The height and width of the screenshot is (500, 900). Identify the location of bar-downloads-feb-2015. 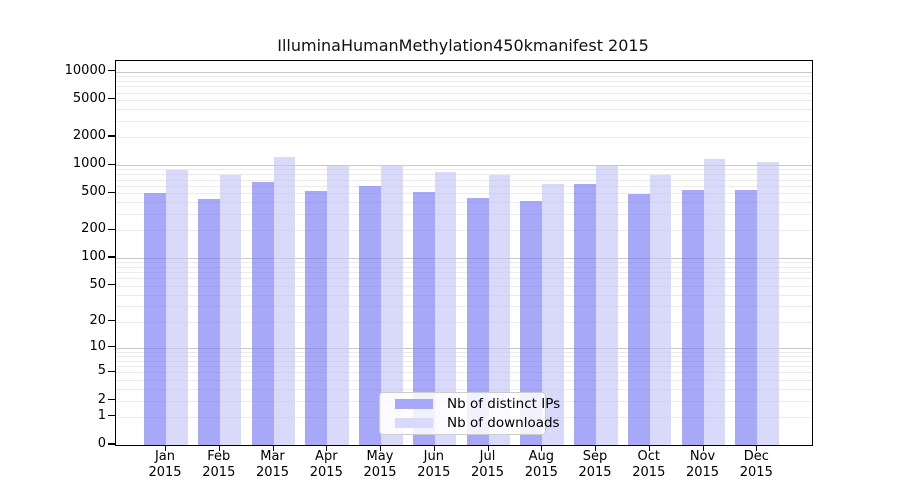
(230, 310).